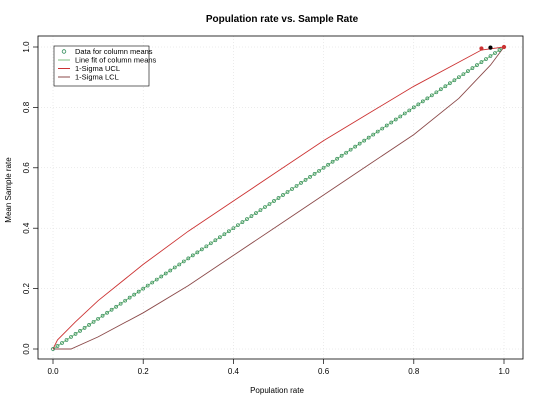  I want to click on y-axis-label: Mean Sample rate, so click(8, 190).